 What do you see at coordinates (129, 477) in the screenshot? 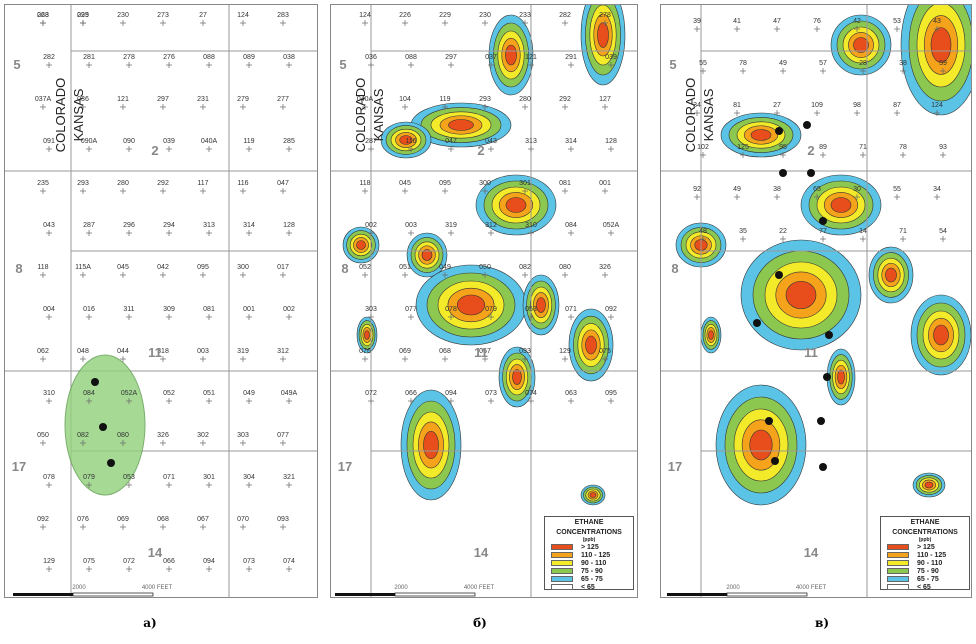
I see `well-label: 053` at bounding box center [129, 477].